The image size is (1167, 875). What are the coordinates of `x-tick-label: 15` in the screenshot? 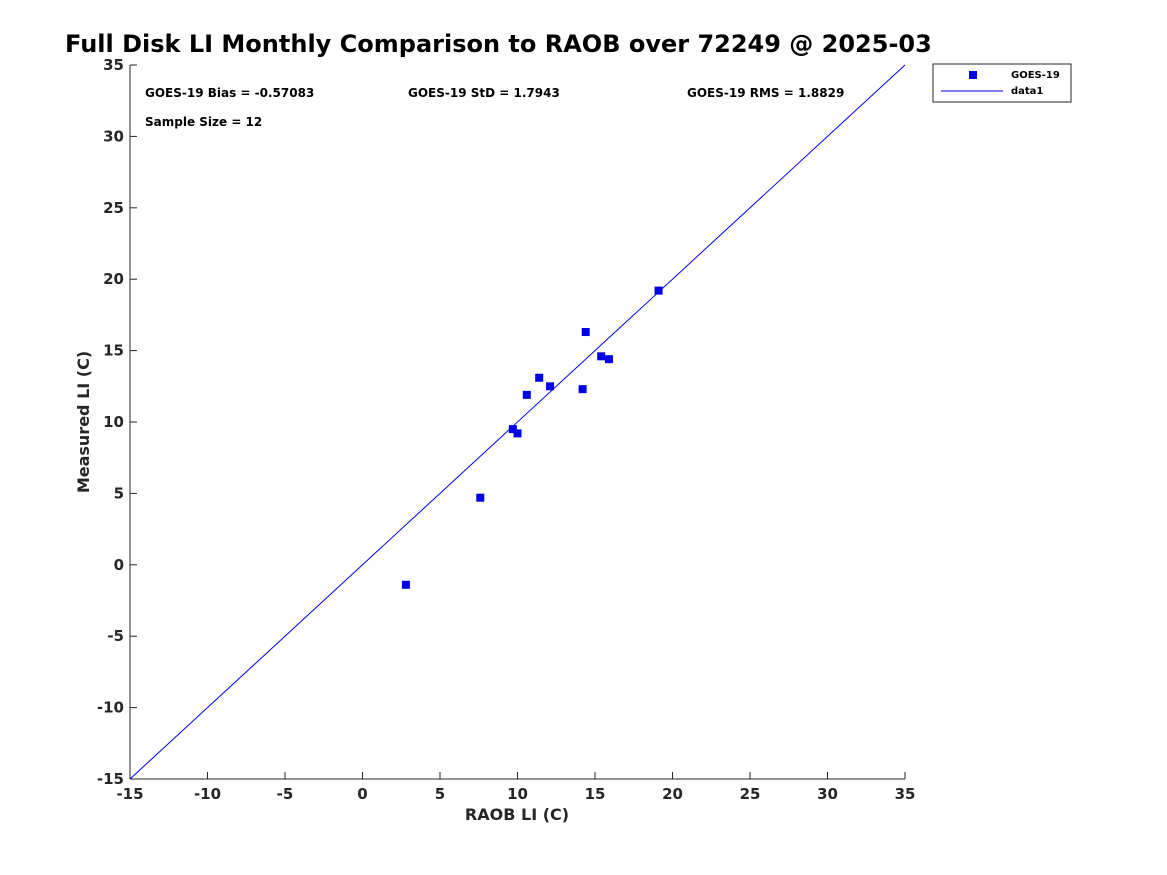 It's located at (595, 794).